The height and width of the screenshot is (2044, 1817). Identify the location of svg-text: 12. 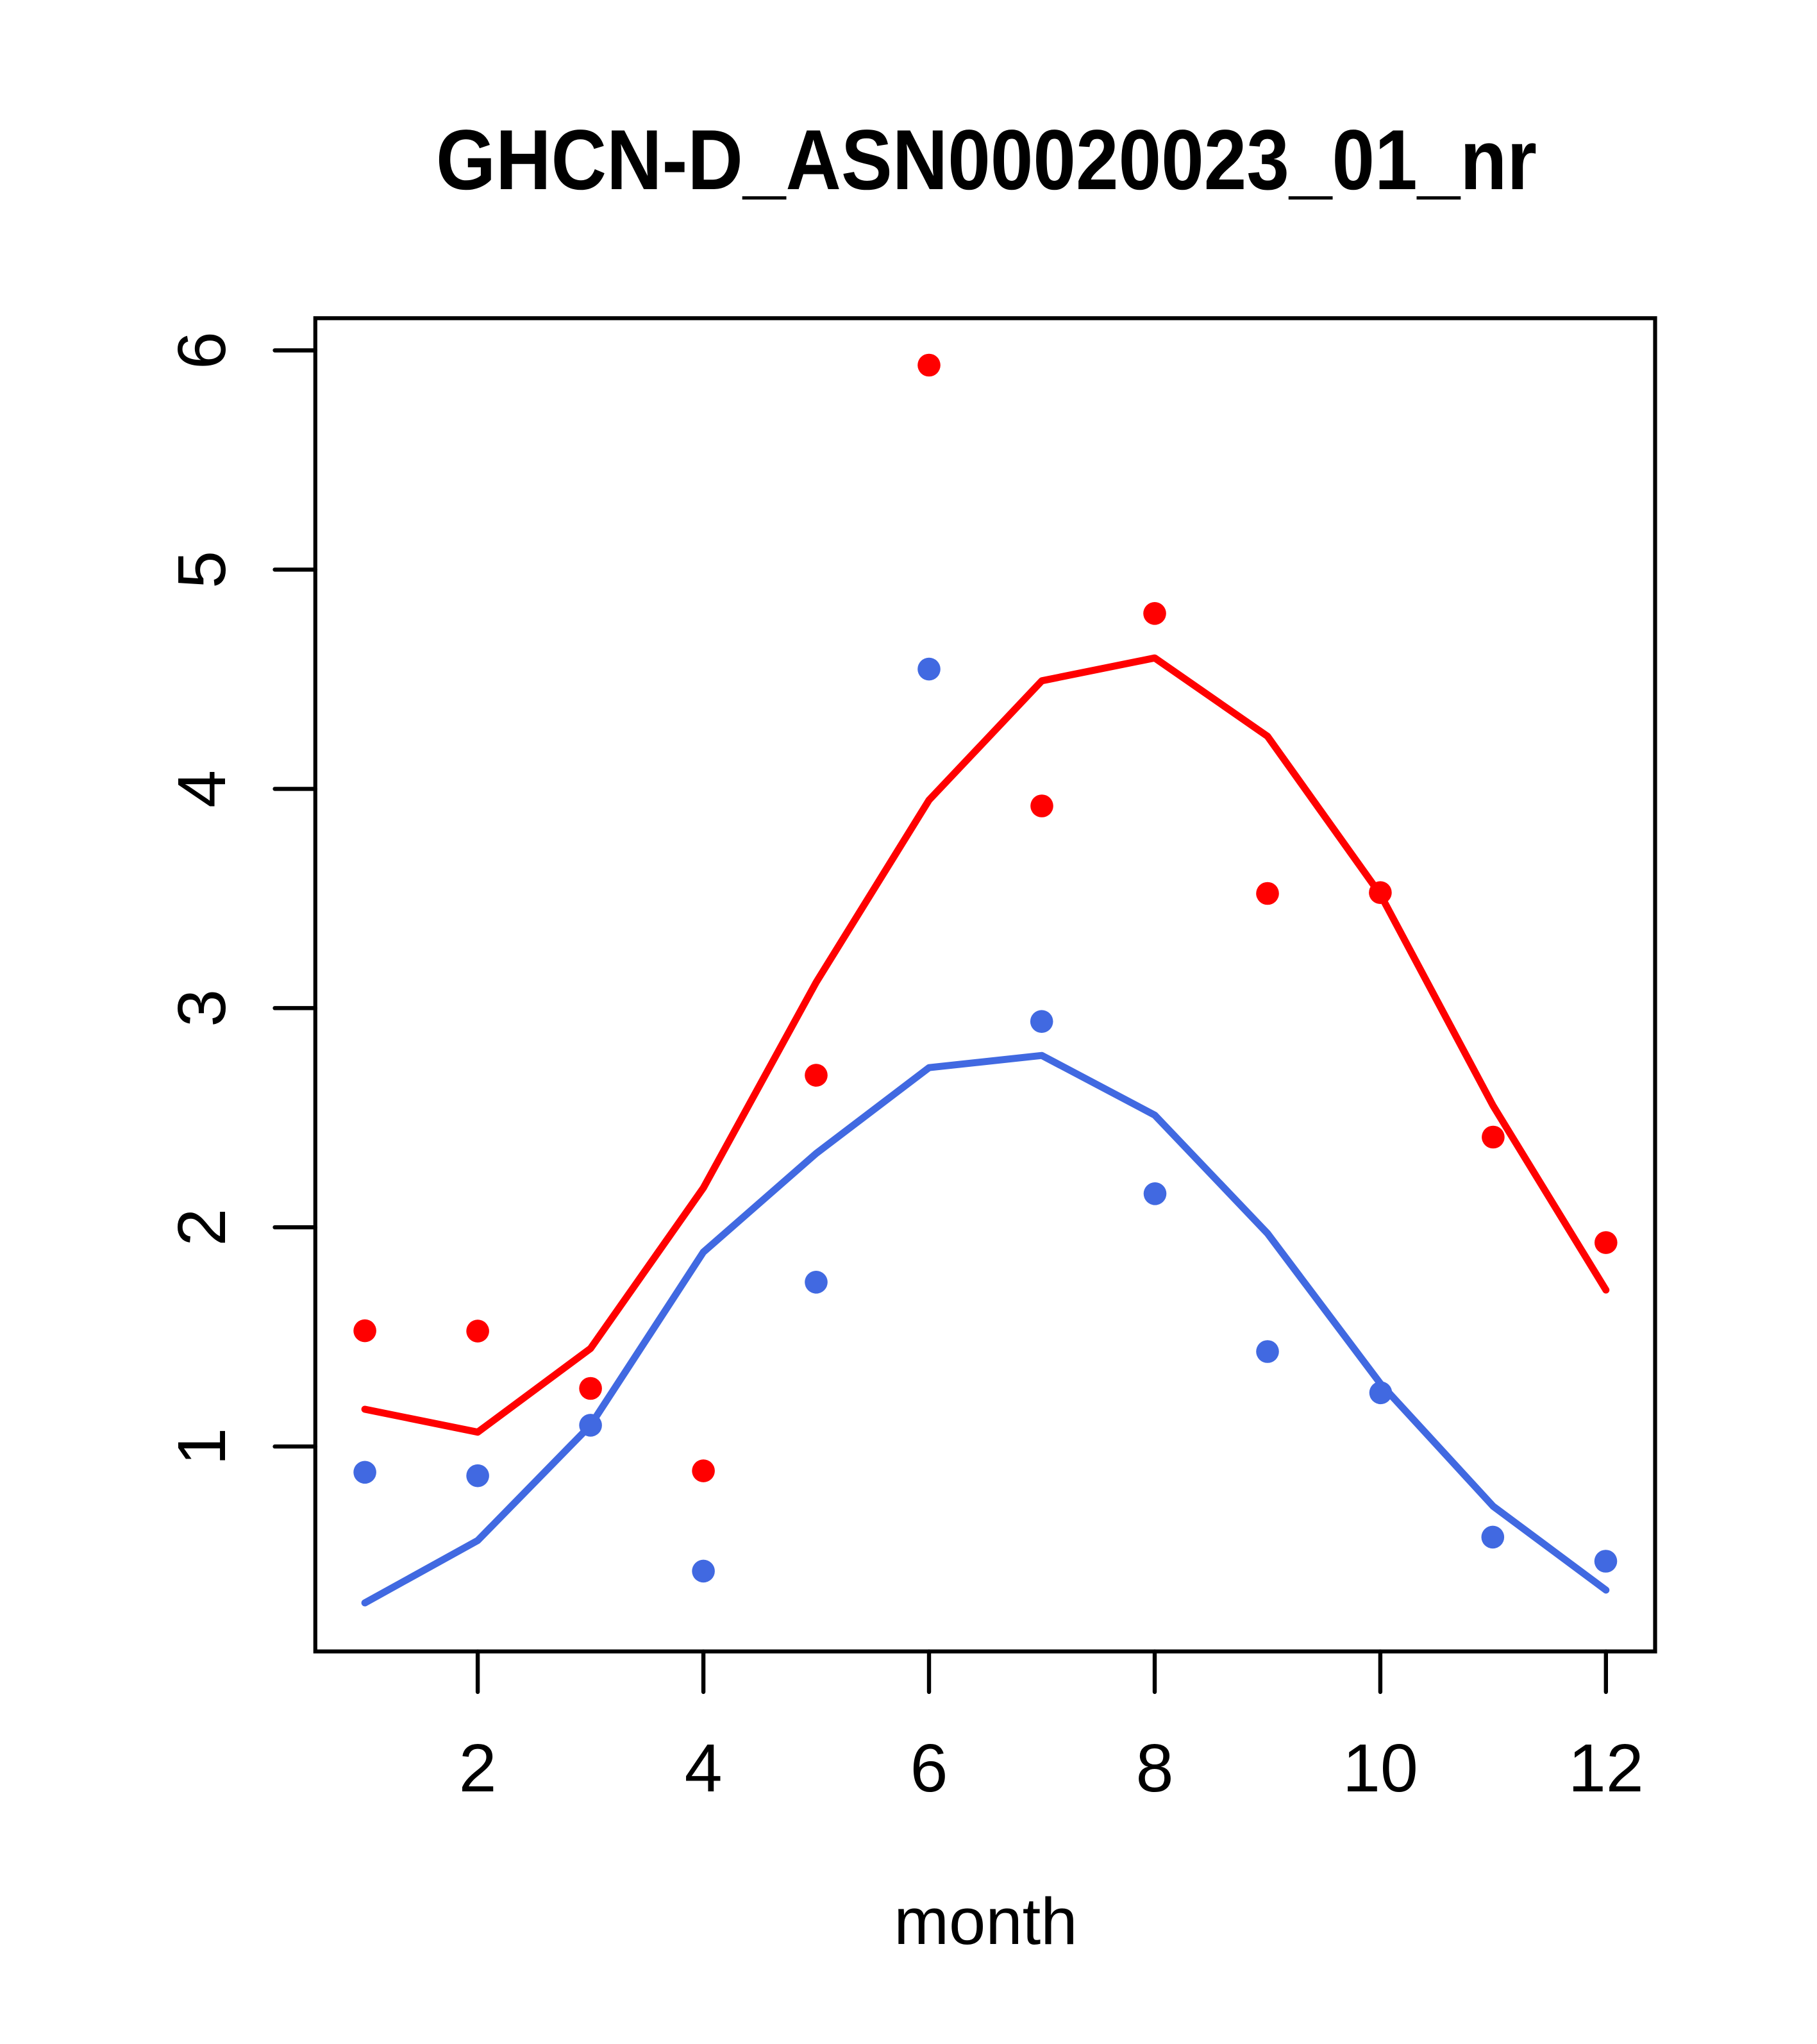
(1606, 1768).